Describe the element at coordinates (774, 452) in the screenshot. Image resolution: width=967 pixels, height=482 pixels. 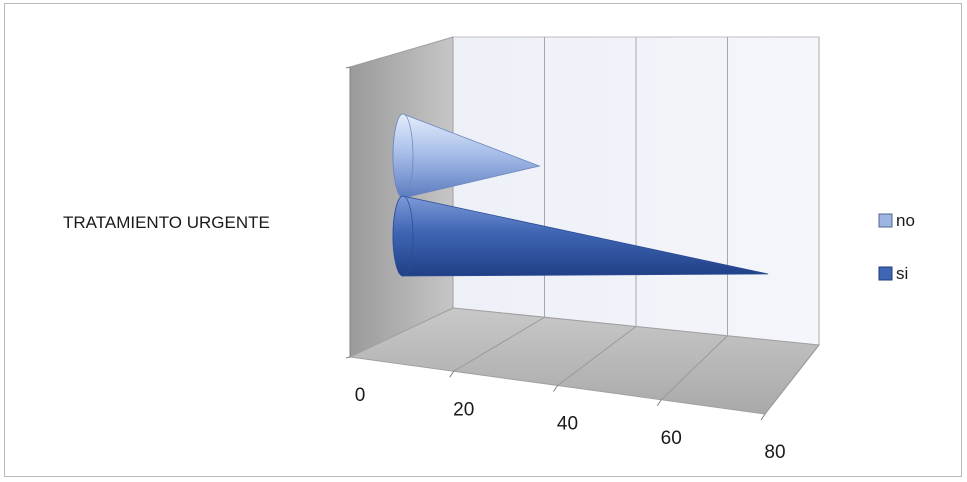
I see `x-tick-label: 80` at that location.